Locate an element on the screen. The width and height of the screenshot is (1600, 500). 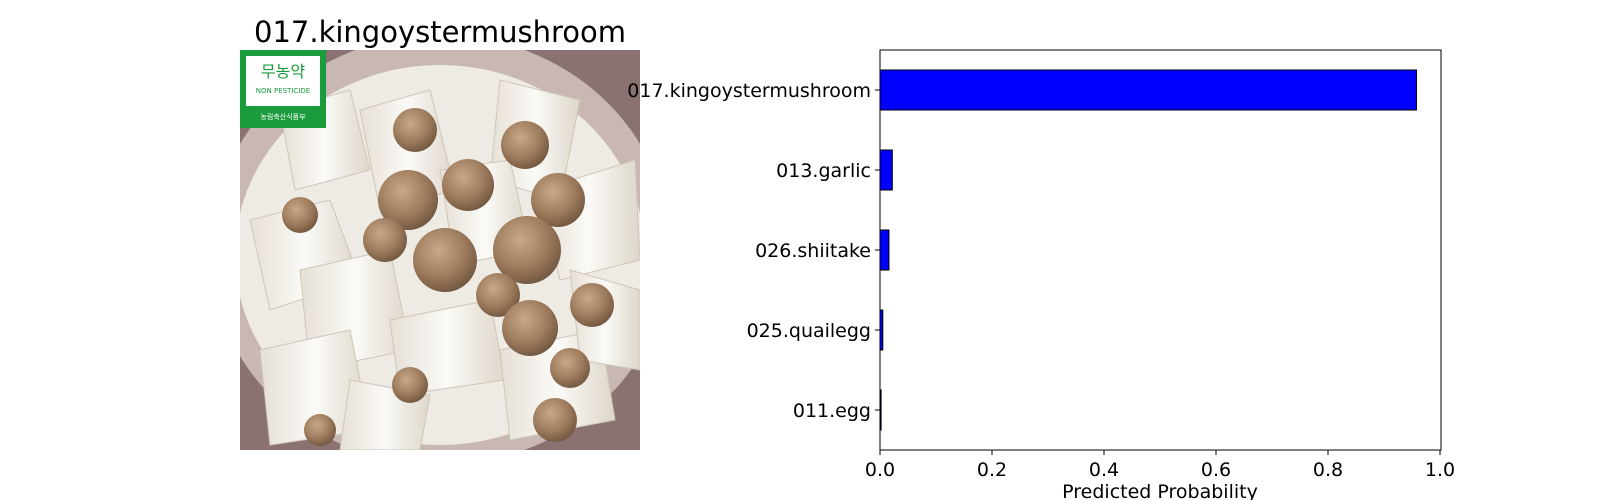
badge-text-2: NON PESTICIDE is located at coordinates (283, 91).